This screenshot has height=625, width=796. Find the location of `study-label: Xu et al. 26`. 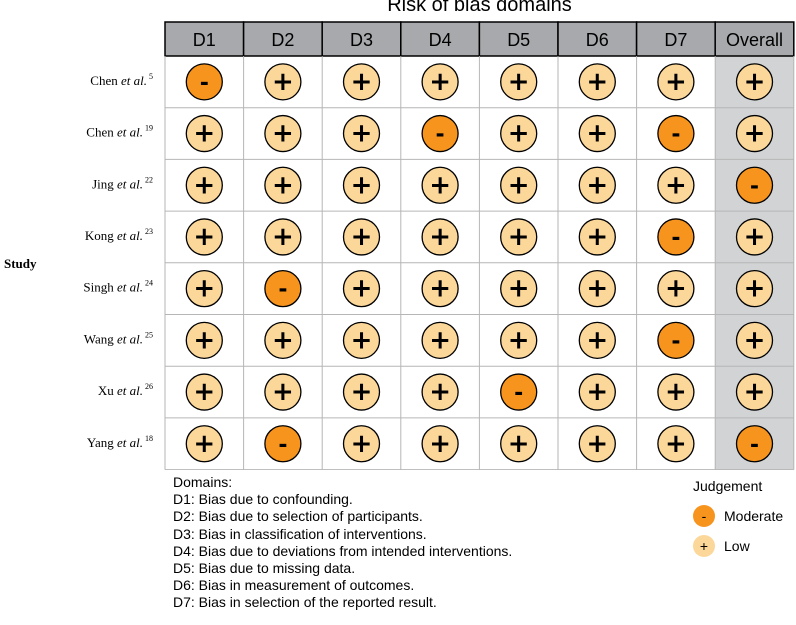

study-label: Xu et al. 26 is located at coordinates (125, 390).